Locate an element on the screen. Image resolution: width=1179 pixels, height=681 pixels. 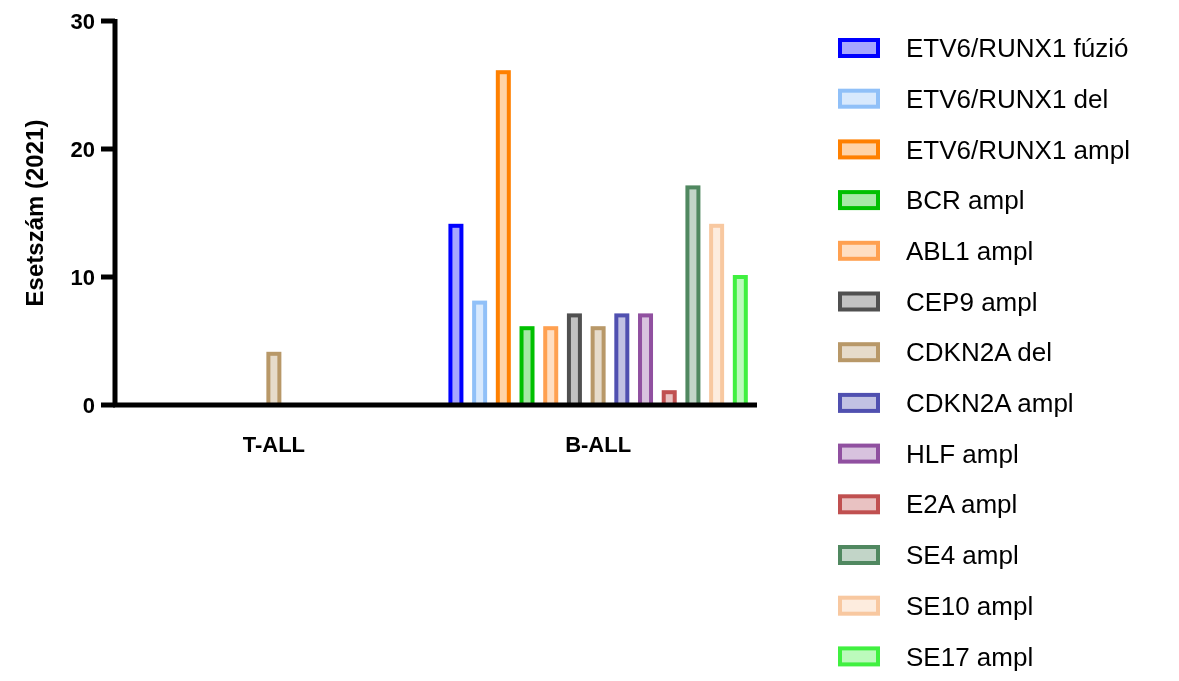
legend-label: ETV6/RUNX1 del is located at coordinates (1007, 98).